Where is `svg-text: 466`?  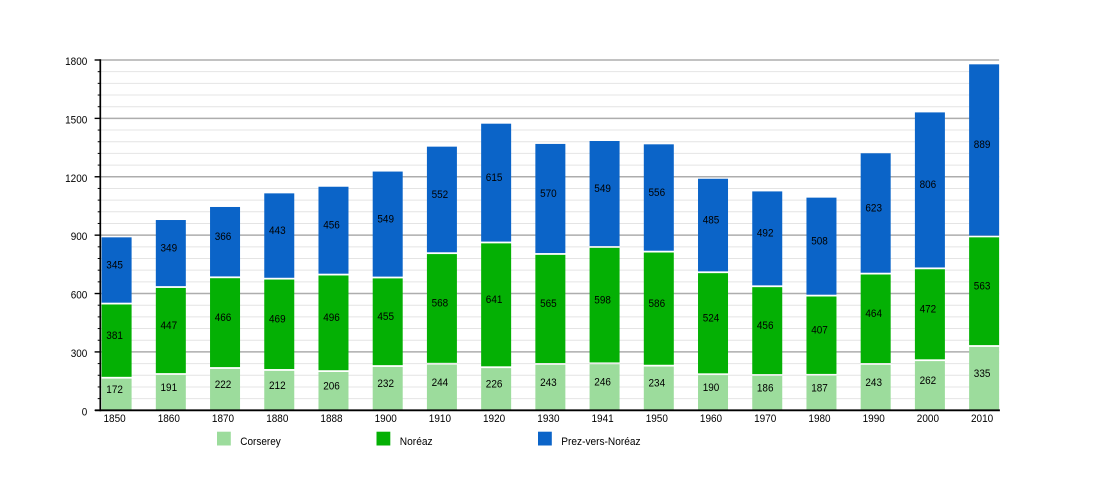 svg-text: 466 is located at coordinates (223, 318).